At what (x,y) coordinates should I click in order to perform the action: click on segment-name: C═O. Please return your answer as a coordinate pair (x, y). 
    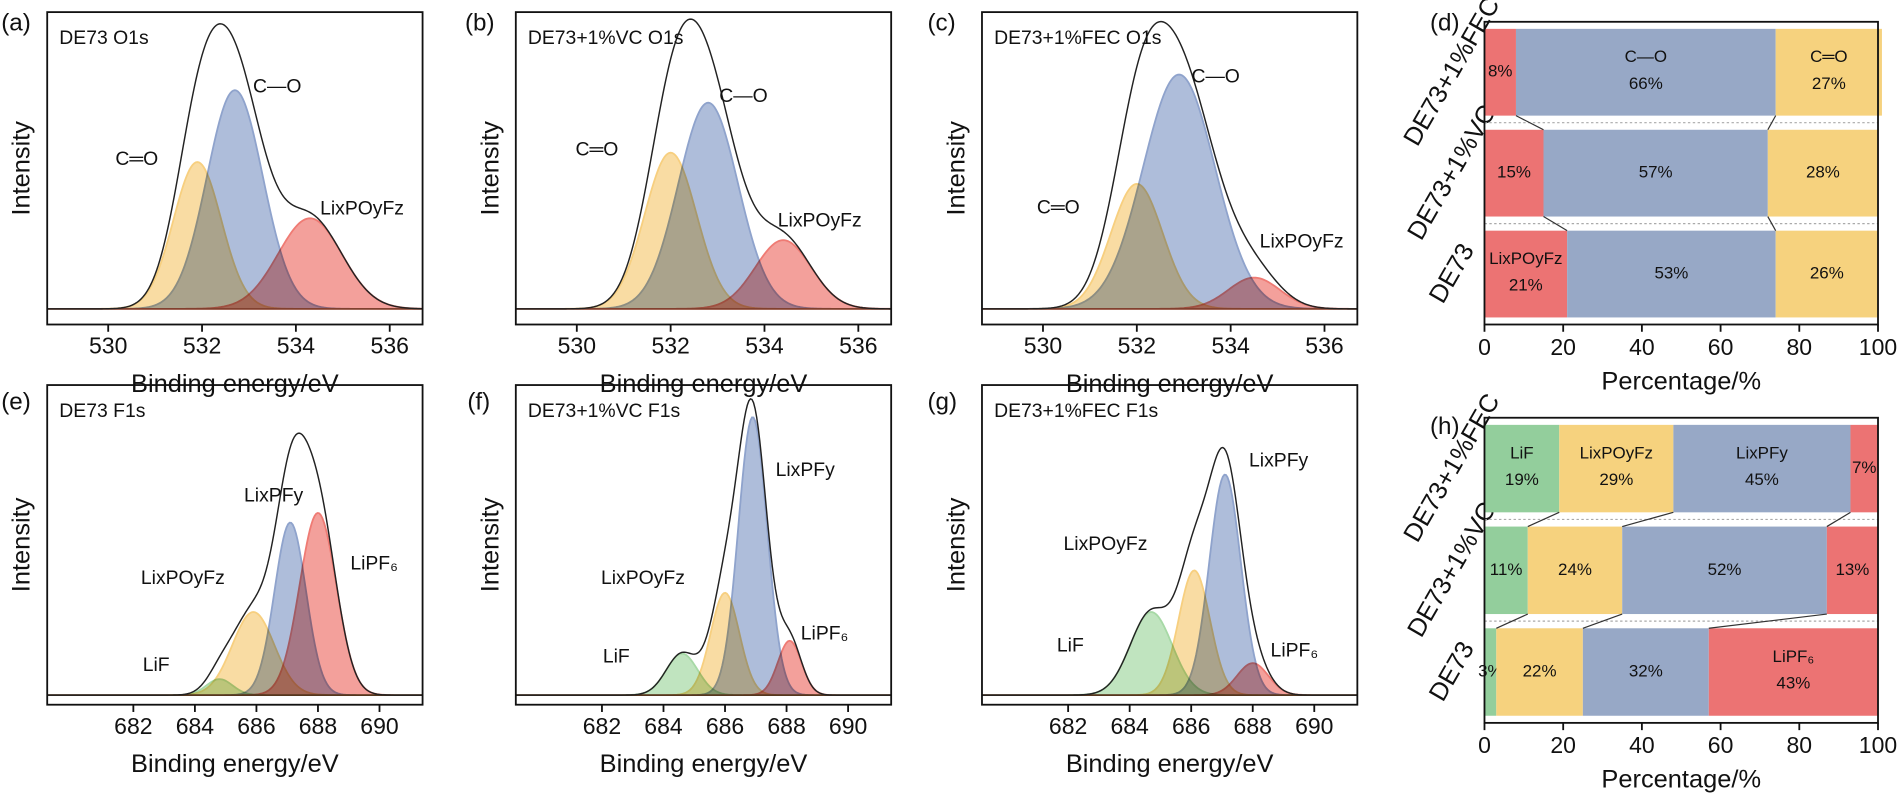
    Looking at the image, I should click on (1828, 56).